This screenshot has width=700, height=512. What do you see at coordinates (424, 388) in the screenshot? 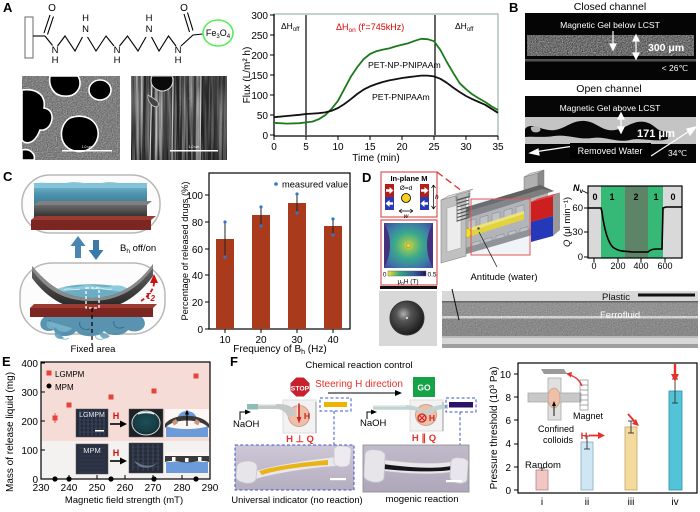
I see `svg-text: GO` at bounding box center [424, 388].